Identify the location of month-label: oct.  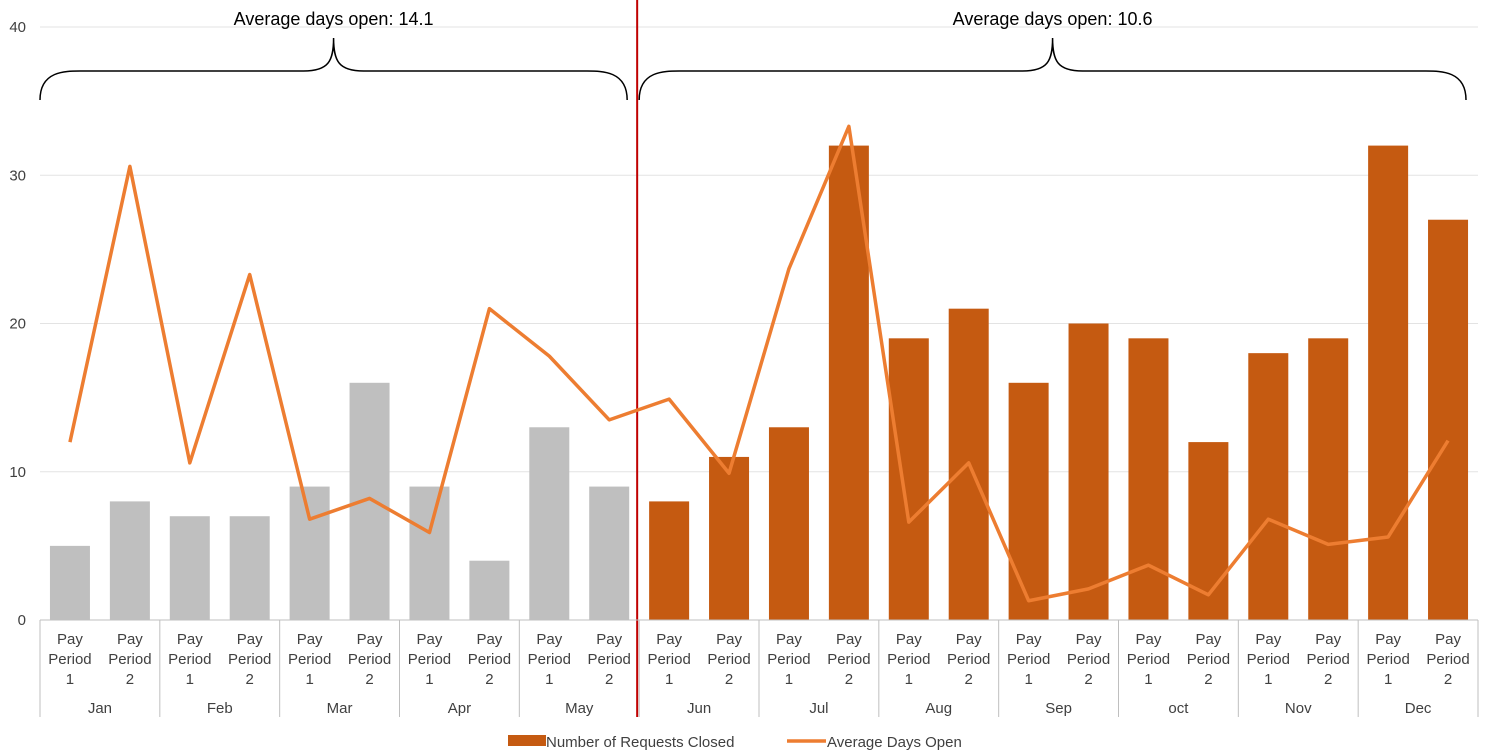
(1178, 708).